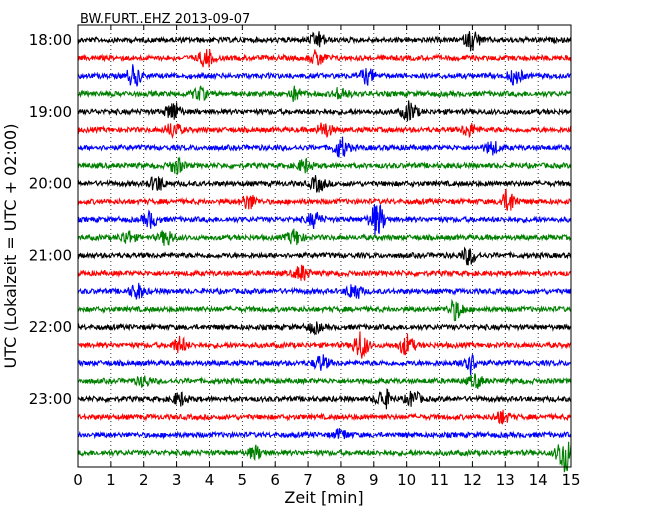  I want to click on trace-2015, so click(324, 199).